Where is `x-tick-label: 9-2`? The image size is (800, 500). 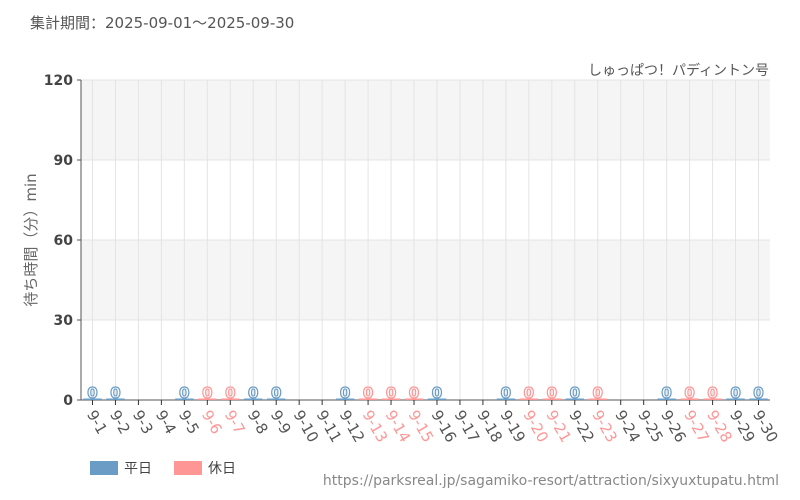 x-tick-label: 9-2 is located at coordinates (120, 422).